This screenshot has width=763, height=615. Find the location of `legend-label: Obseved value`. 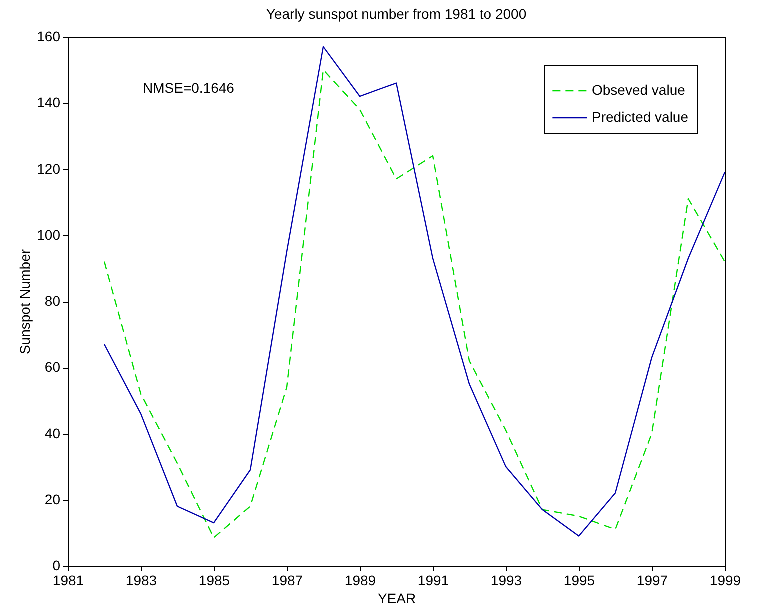

legend-label: Obseved value is located at coordinates (639, 90).